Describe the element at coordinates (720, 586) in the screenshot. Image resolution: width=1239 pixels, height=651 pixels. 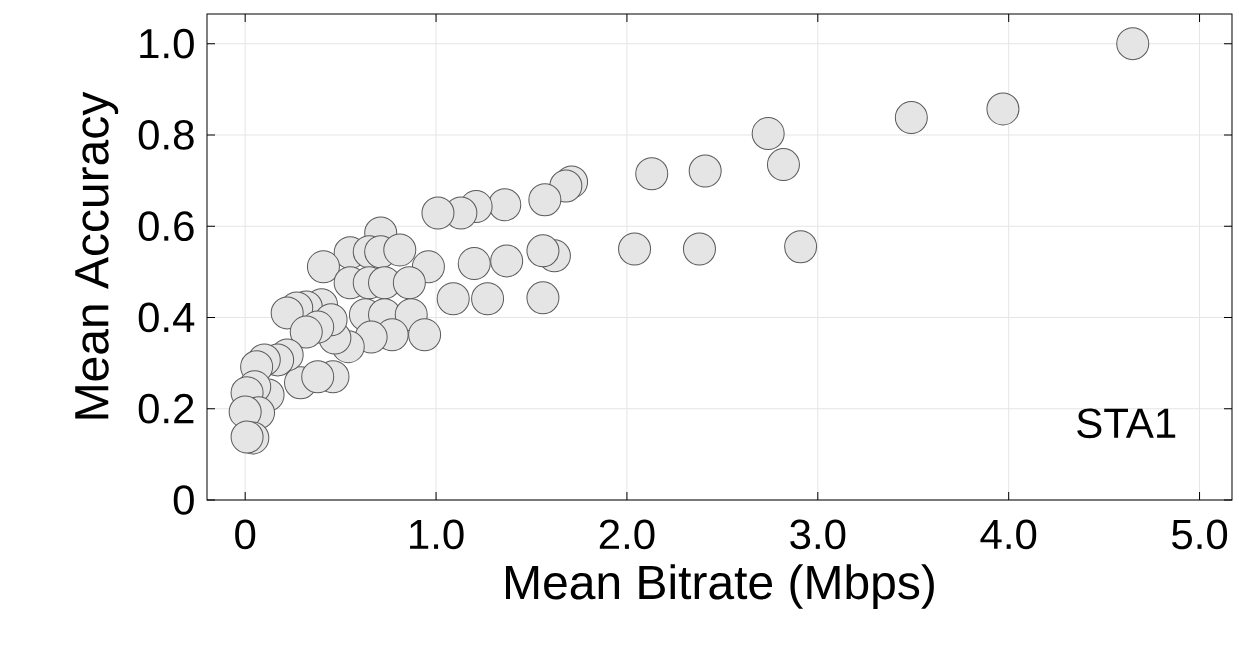
I see `x-axis-title: Mean Bitrate (Mbps)` at that location.